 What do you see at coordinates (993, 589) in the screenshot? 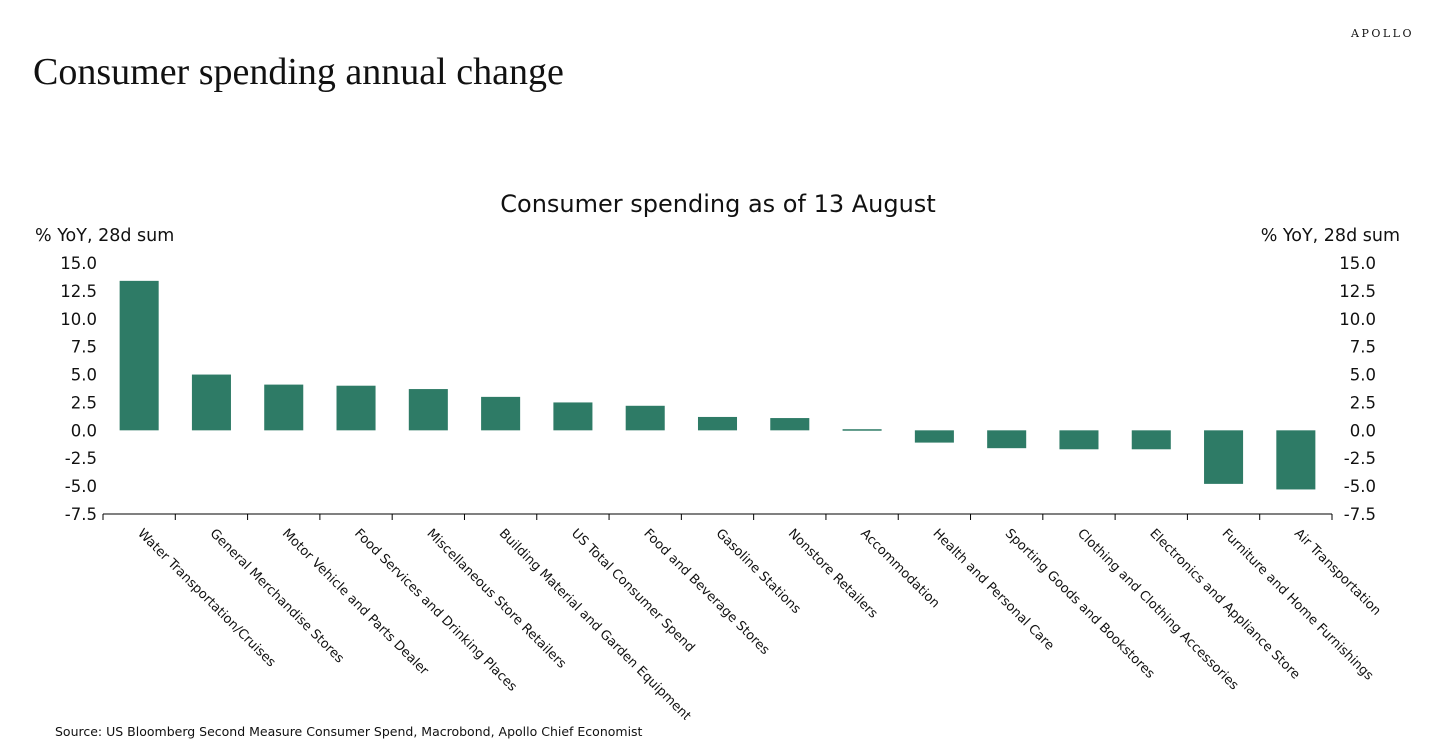
I see `x-tick-label: Health and Personal Care` at bounding box center [993, 589].